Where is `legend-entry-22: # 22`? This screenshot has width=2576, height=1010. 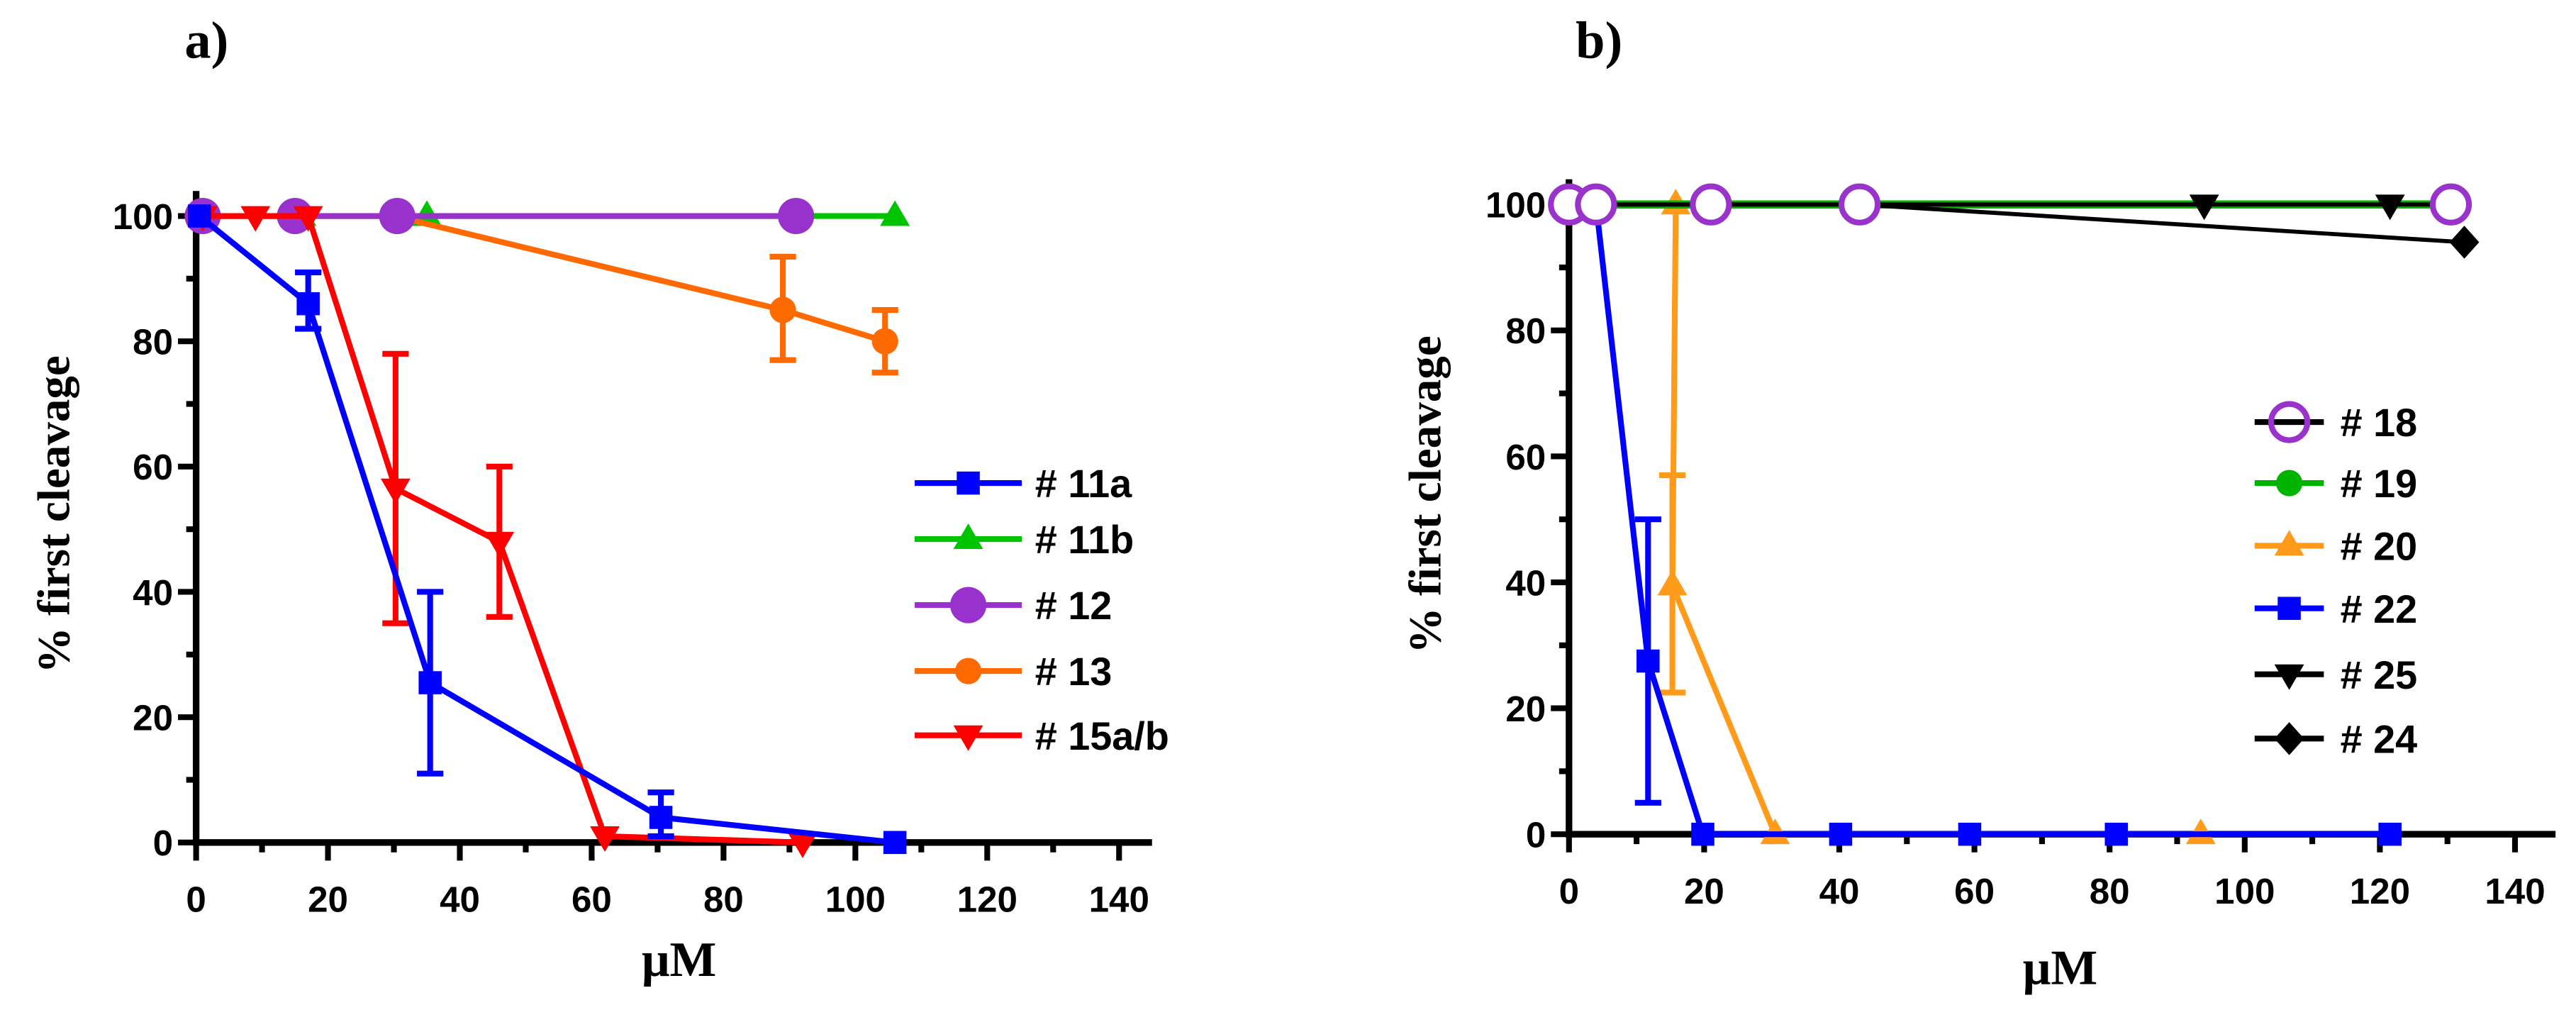
legend-entry-22: # 22 is located at coordinates (2335, 609).